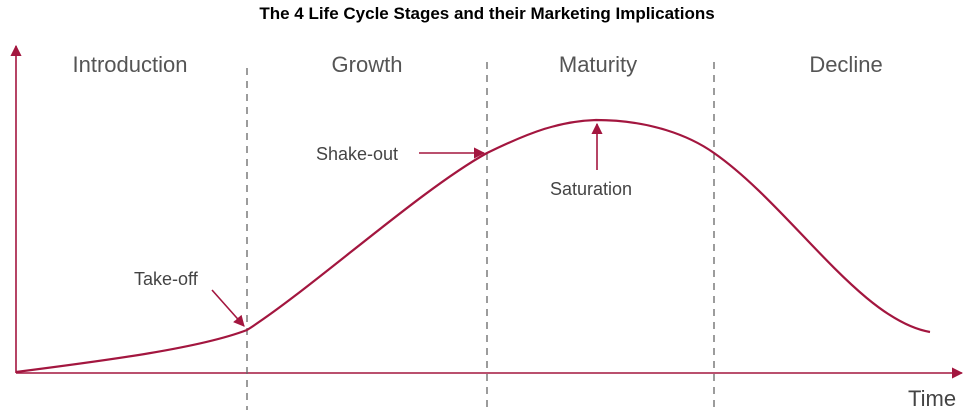 Image resolution: width=974 pixels, height=412 pixels. Describe the element at coordinates (598, 64) in the screenshot. I see `stage-label-maturity: Maturity` at that location.